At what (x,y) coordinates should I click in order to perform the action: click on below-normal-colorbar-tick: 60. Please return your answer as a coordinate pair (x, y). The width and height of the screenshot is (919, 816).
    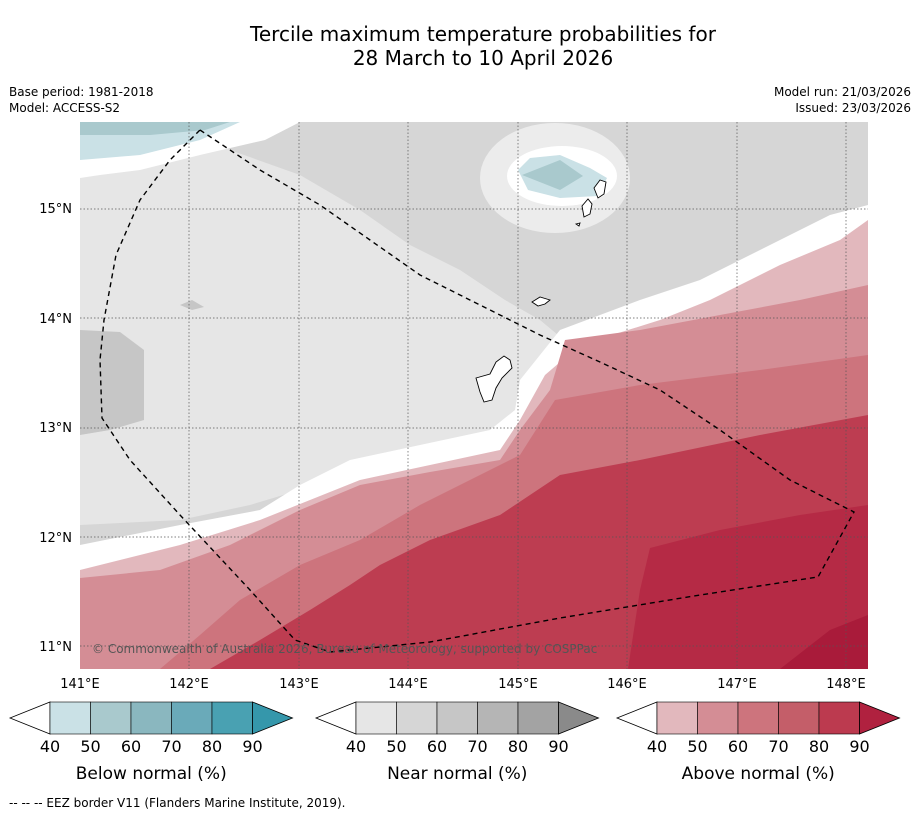
    Looking at the image, I should click on (131, 746).